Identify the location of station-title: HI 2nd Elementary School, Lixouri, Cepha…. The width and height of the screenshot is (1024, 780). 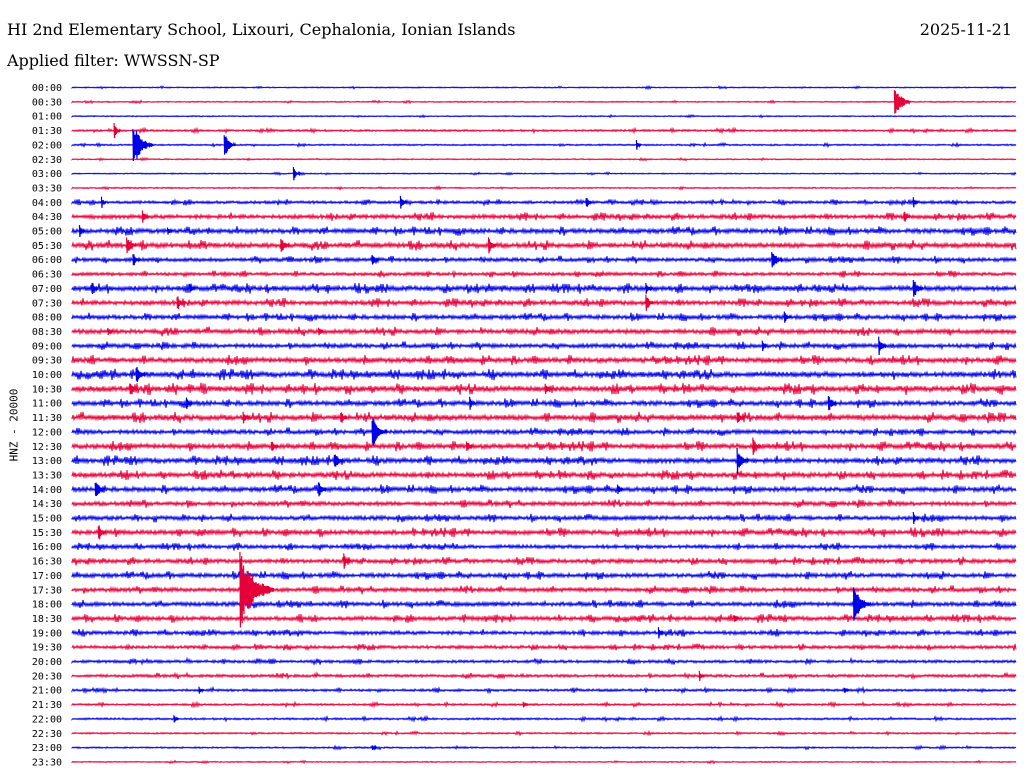
(261, 29).